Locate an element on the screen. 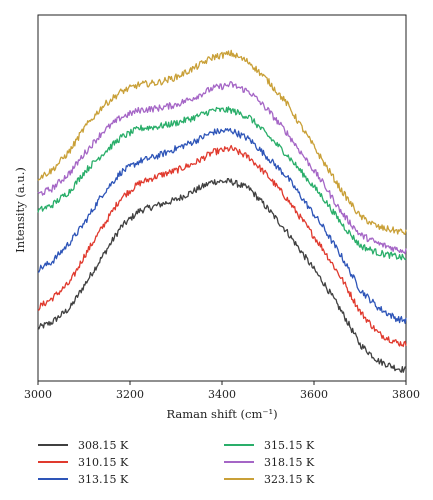 This screenshot has height=500, width=433. legend-label-323-15-k: 323.15 K is located at coordinates (289, 479).